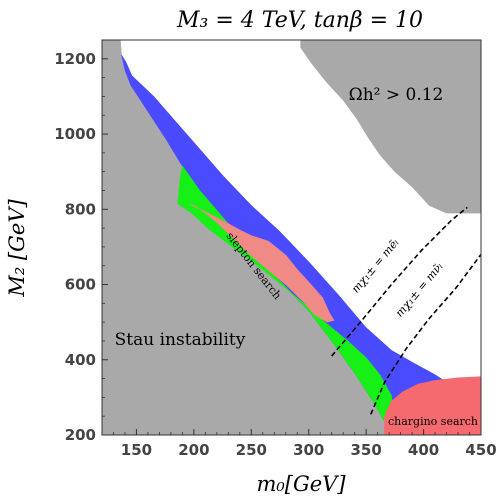  Describe the element at coordinates (80, 285) in the screenshot. I see `y-tick-label: 600` at that location.